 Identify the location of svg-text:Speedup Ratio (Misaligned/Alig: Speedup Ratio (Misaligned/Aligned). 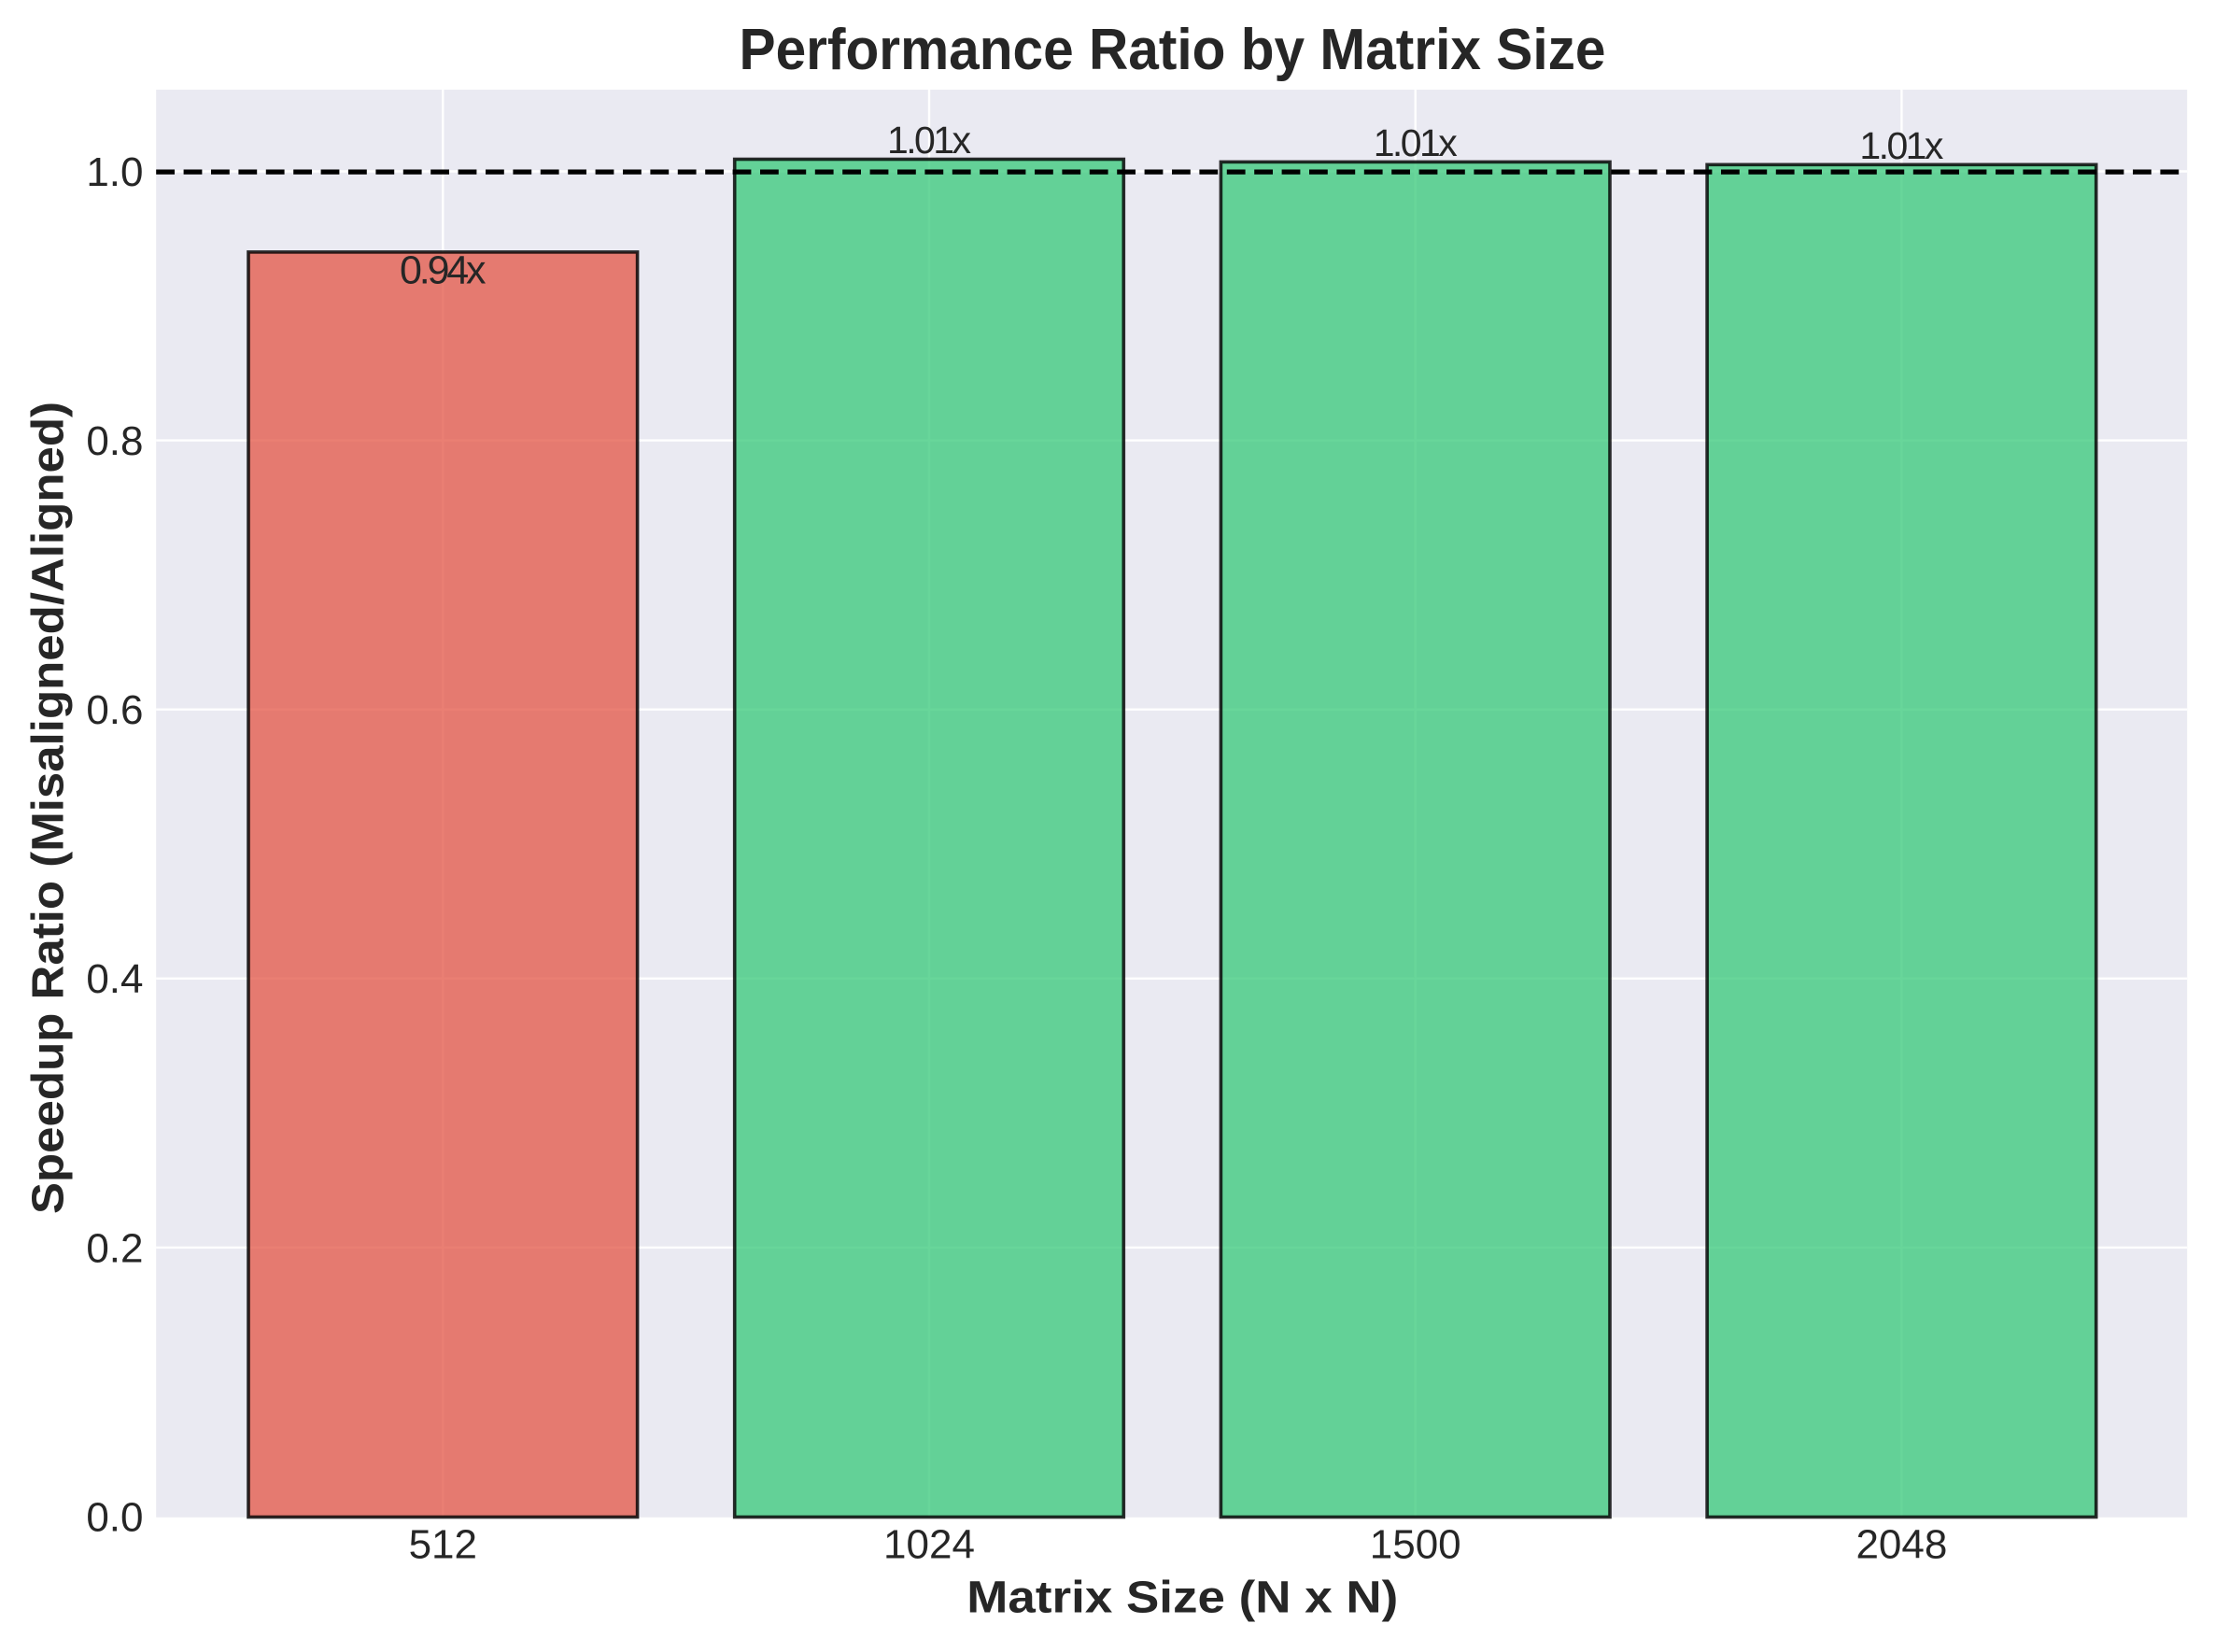
(49, 808).